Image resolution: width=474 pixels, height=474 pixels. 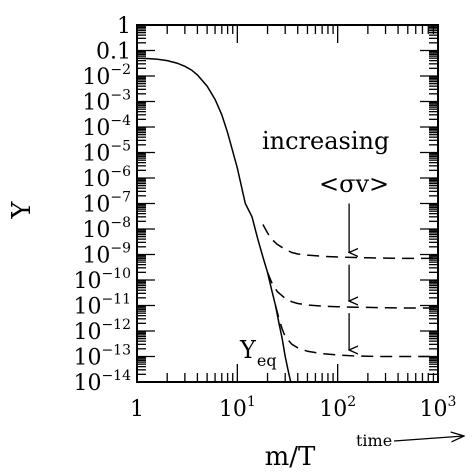 I want to click on x-tick-label: 10³, so click(x=438, y=408).